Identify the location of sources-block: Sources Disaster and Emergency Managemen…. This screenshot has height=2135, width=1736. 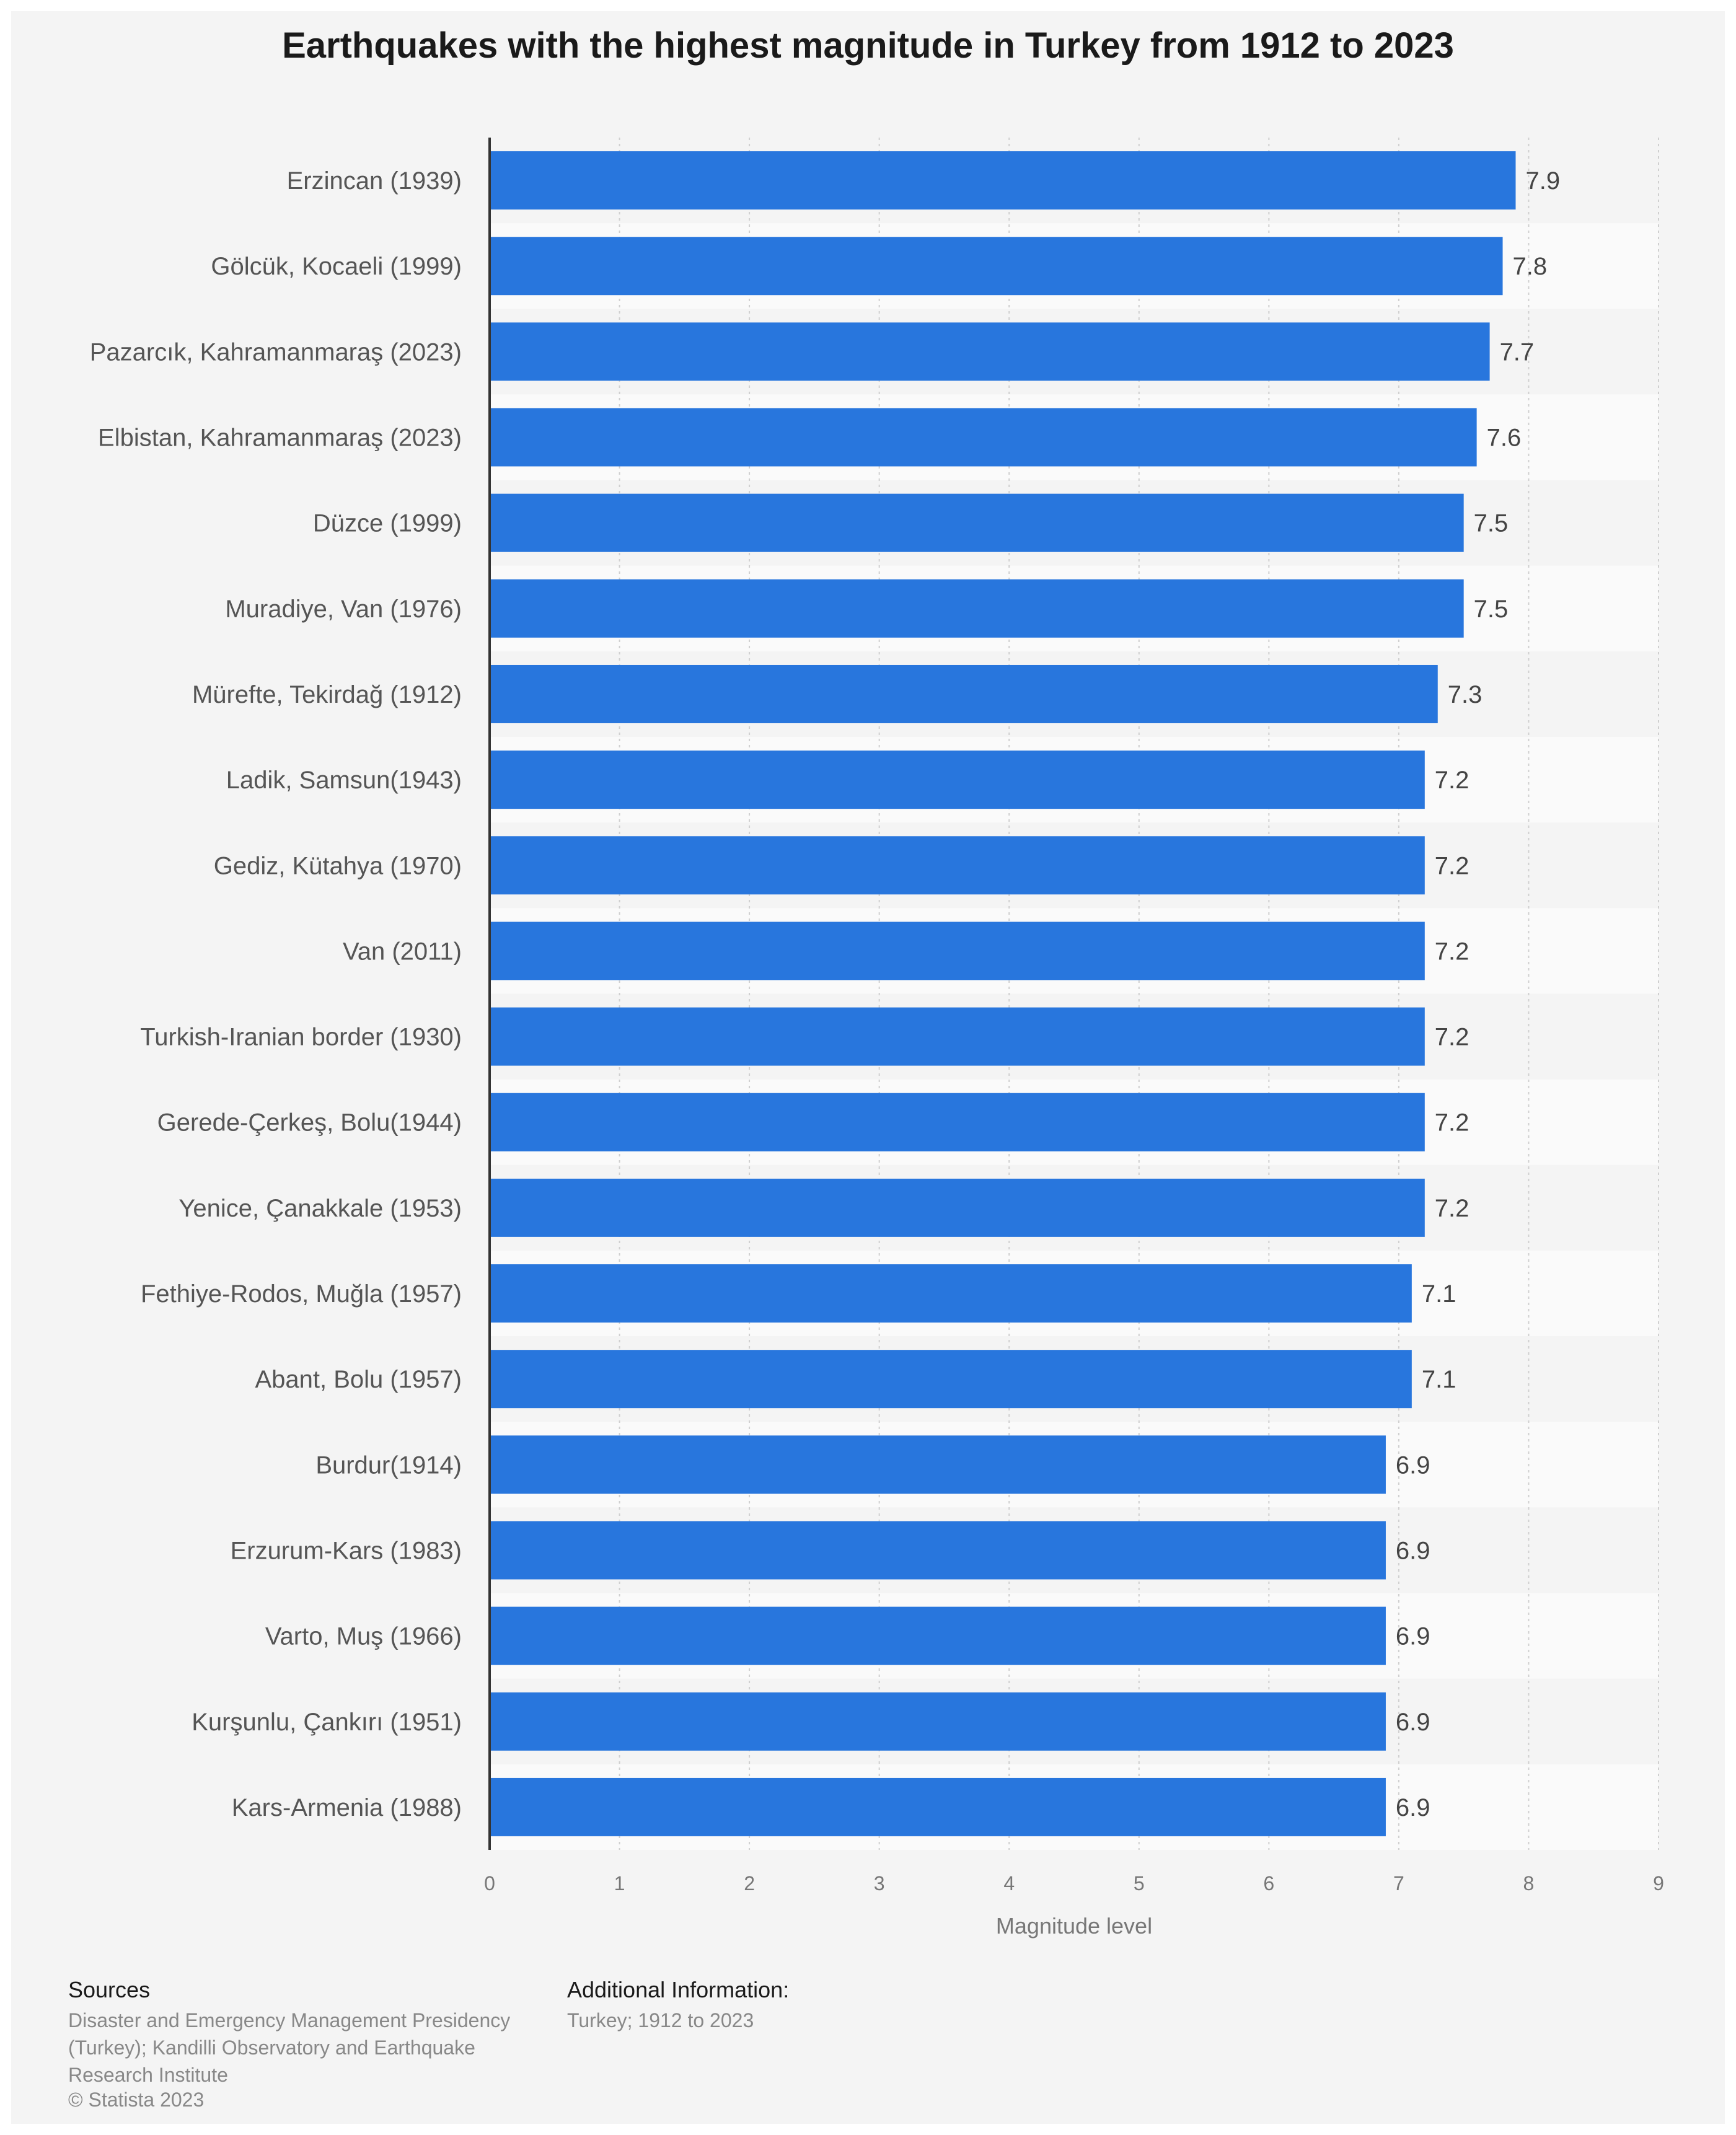
(310, 2033).